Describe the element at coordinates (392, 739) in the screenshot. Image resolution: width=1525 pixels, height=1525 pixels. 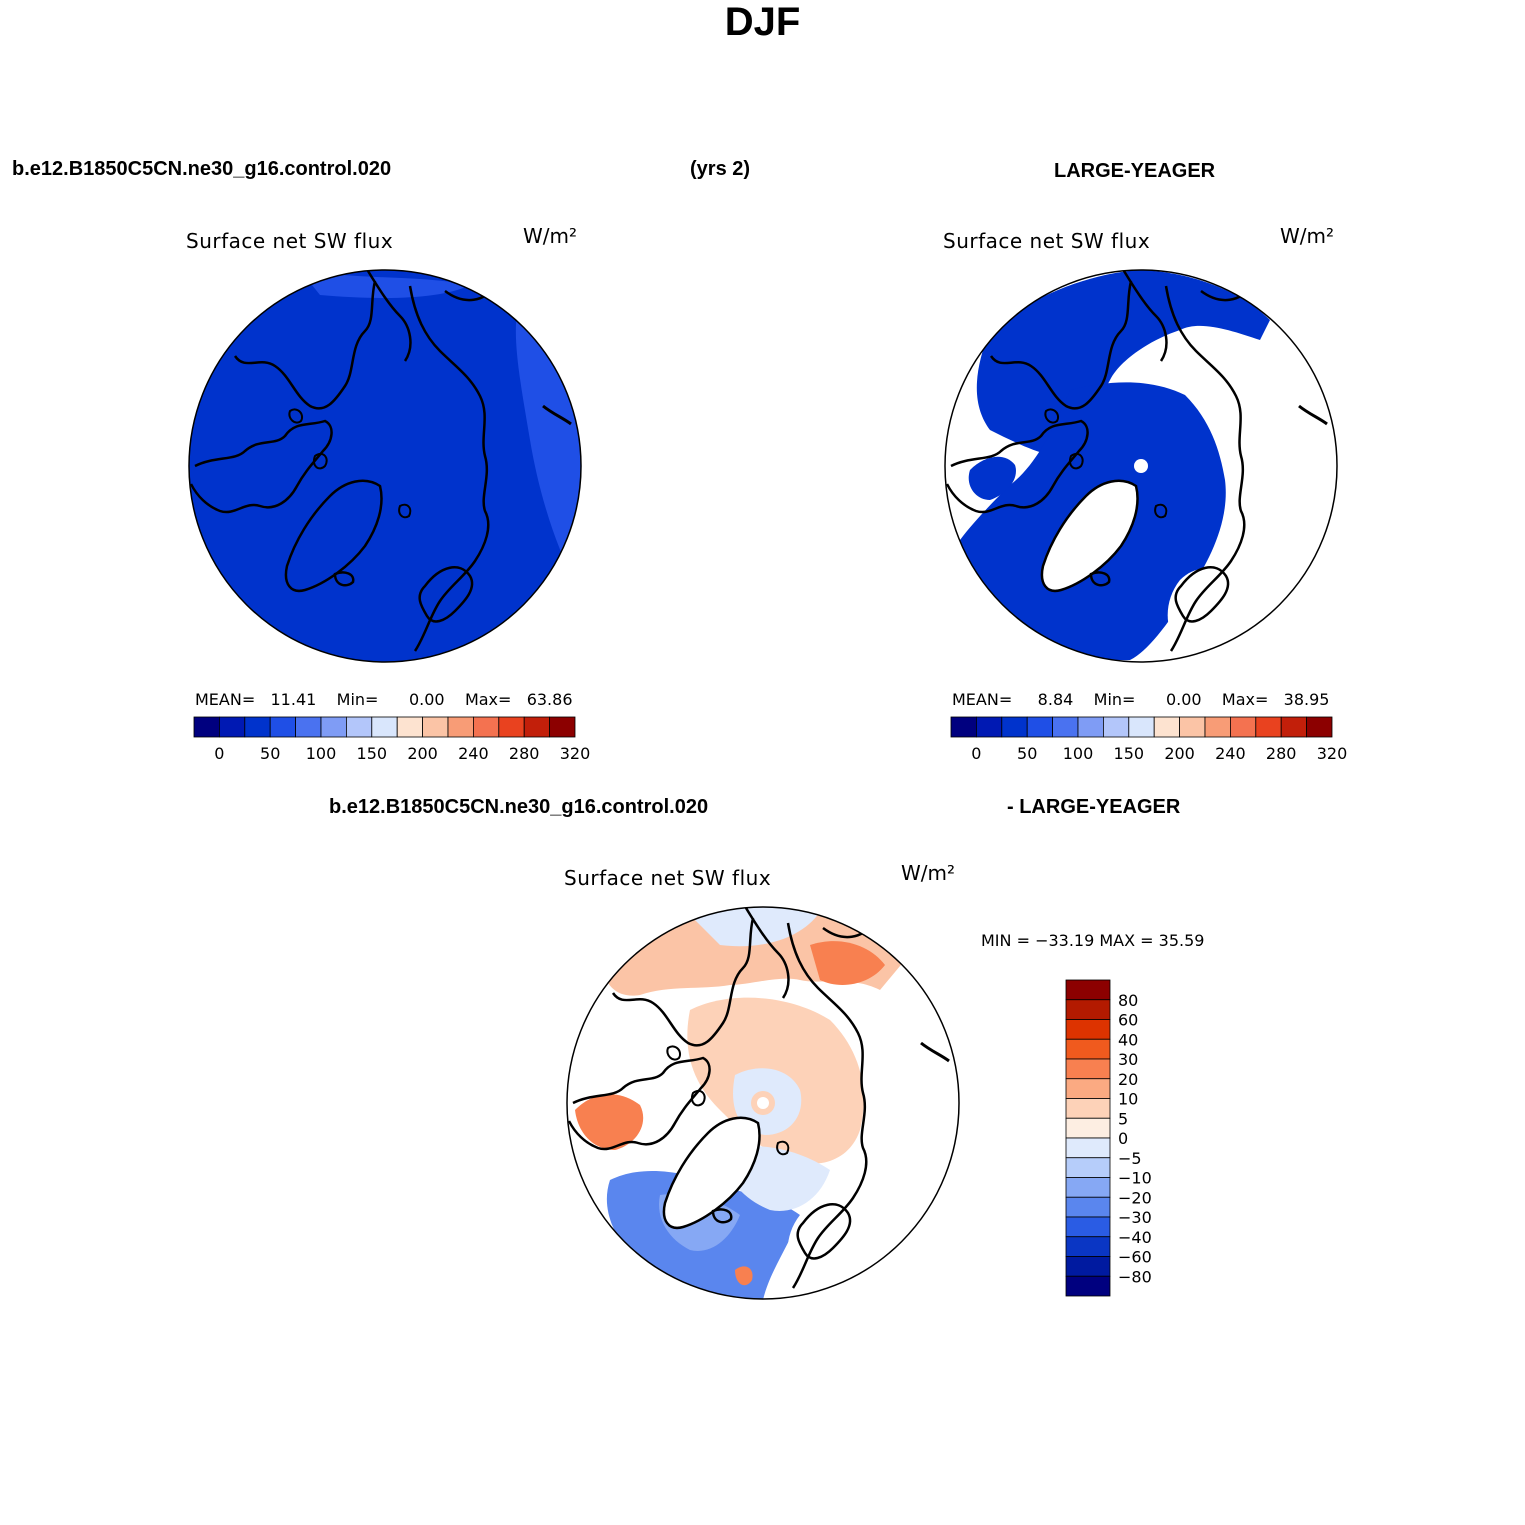
I see `model-colorbar: 0 50 100 150 200 240 280 320` at that location.